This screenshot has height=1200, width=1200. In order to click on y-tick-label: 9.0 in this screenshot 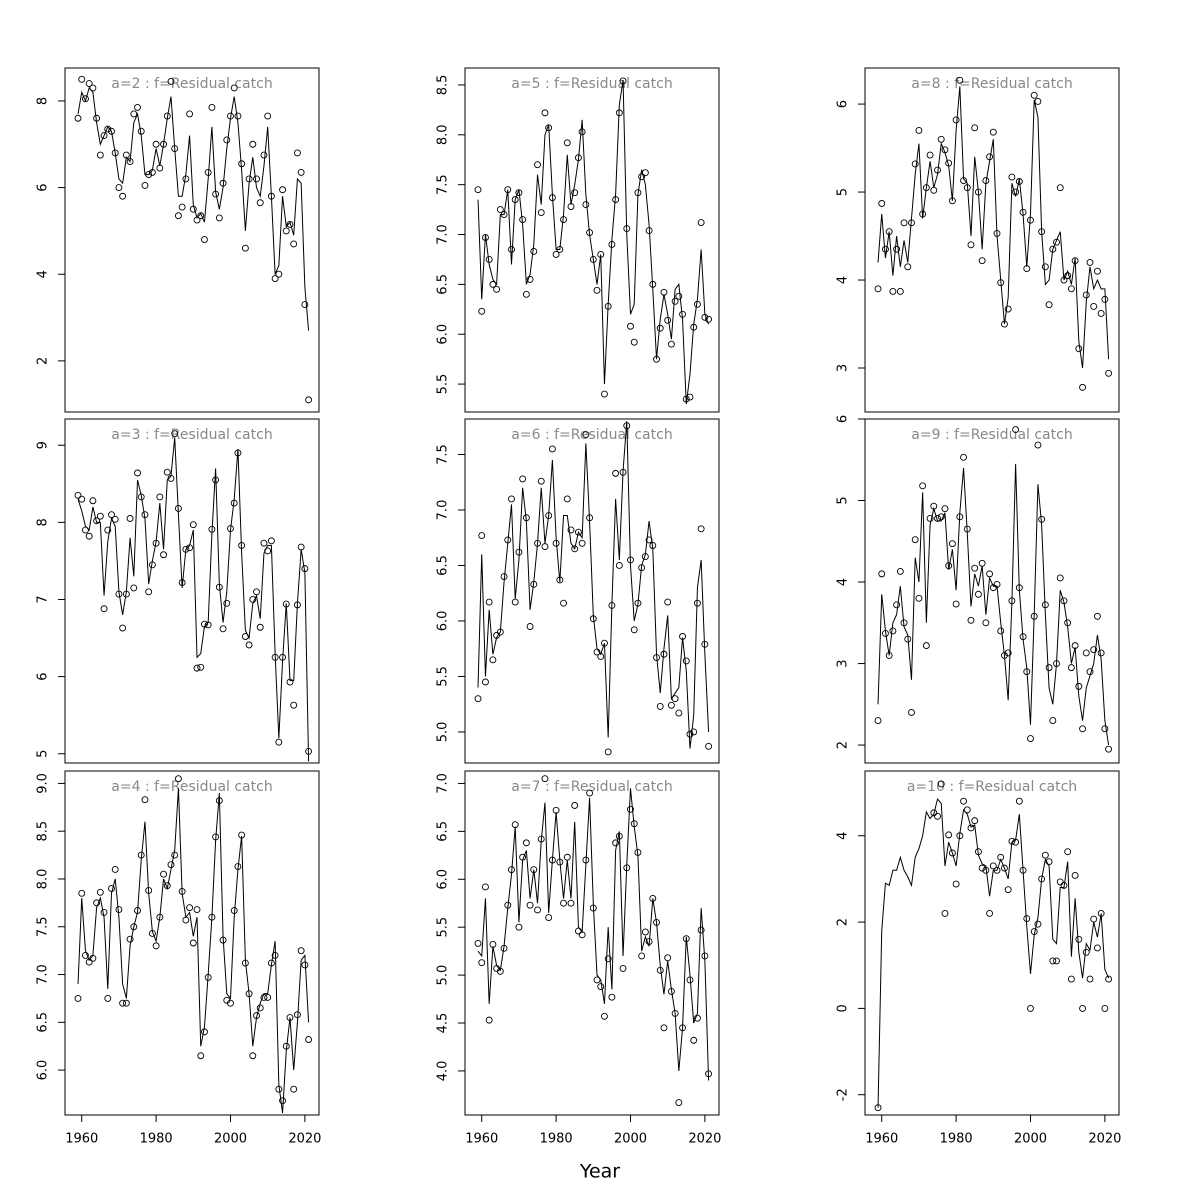, I will do `click(43, 783)`.